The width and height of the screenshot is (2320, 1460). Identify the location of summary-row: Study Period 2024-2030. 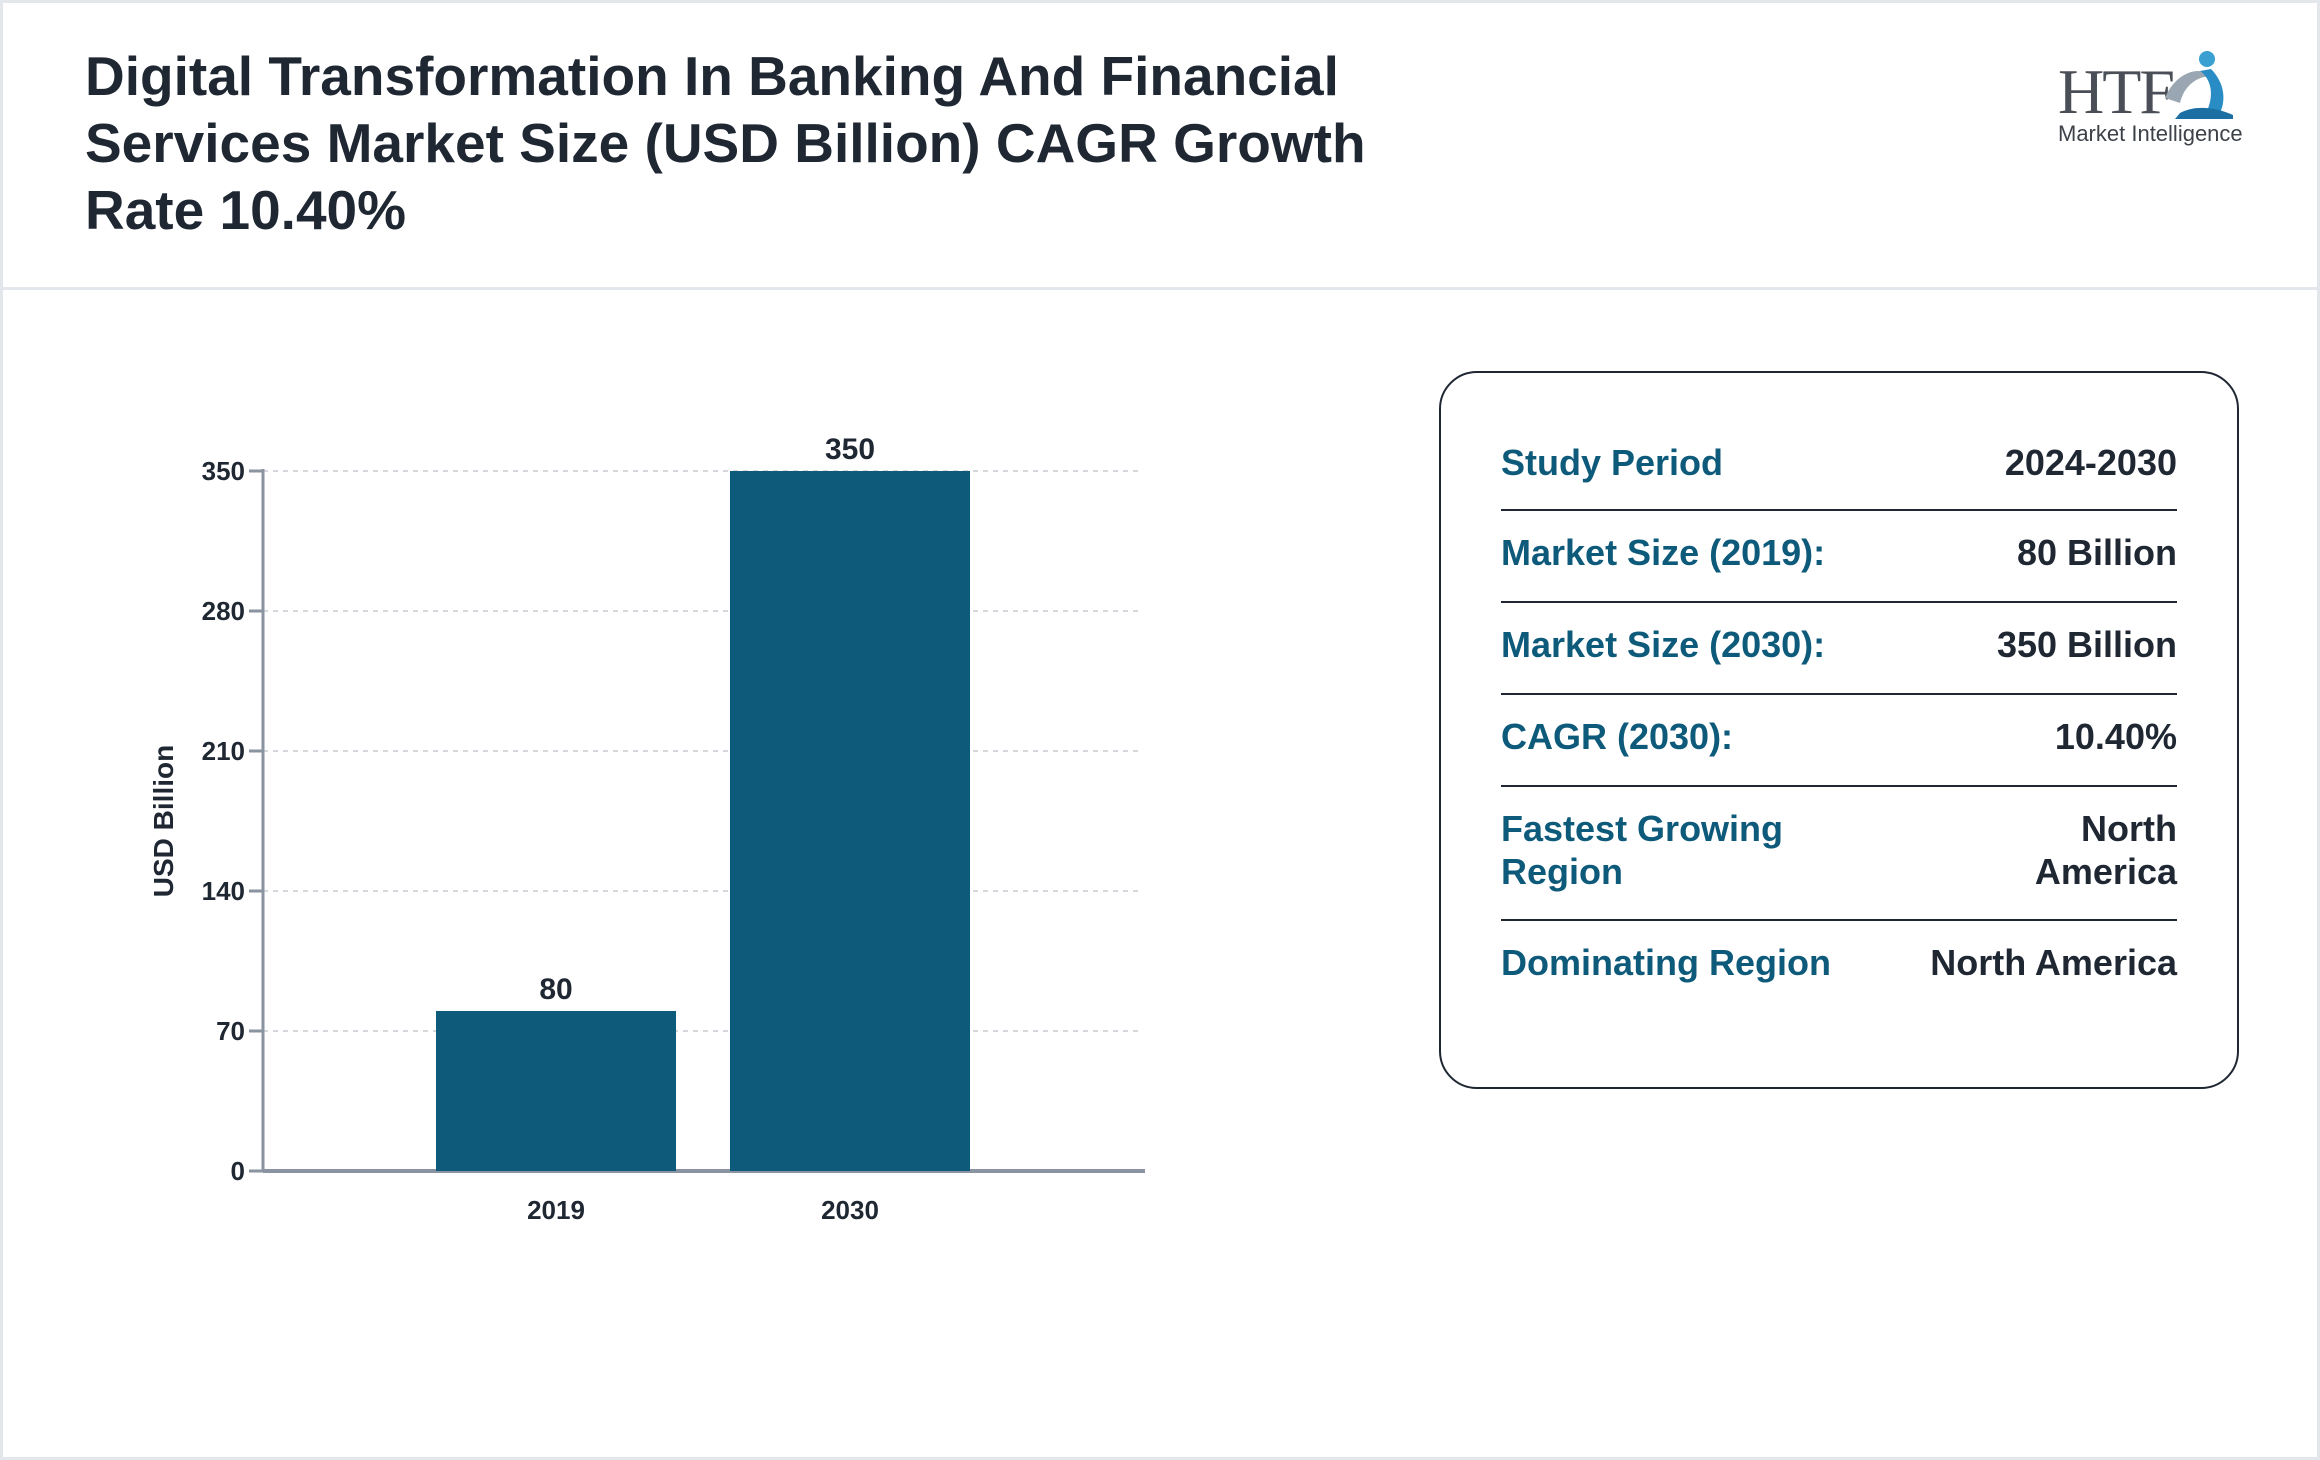
(1839, 466).